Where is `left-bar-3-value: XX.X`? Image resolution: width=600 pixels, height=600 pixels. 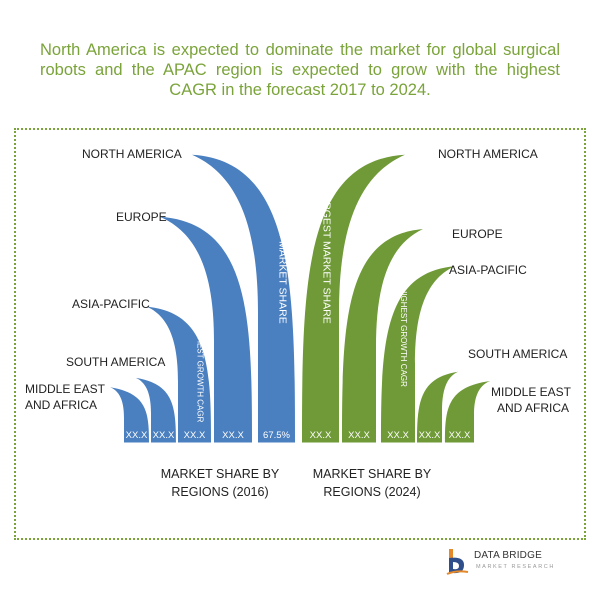 left-bar-3-value: XX.X is located at coordinates (195, 435).